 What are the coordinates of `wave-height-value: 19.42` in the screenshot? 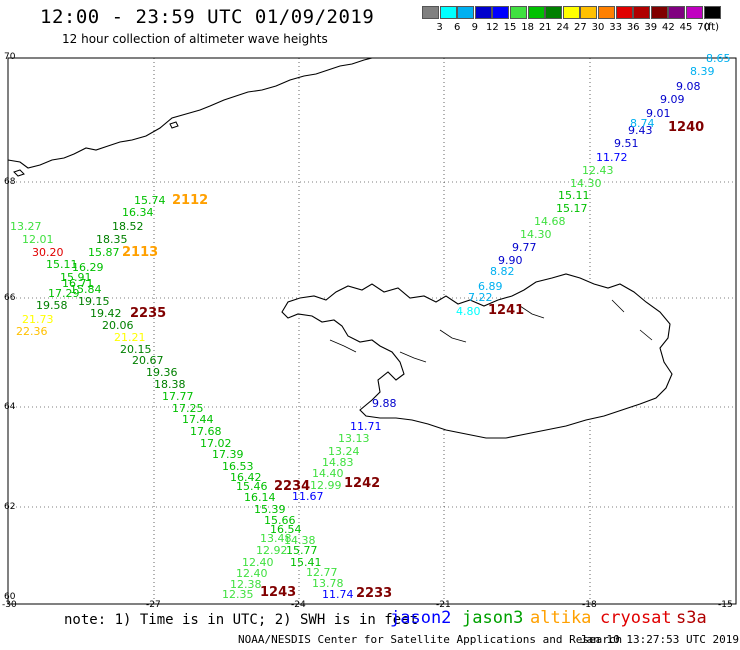 It's located at (106, 313).